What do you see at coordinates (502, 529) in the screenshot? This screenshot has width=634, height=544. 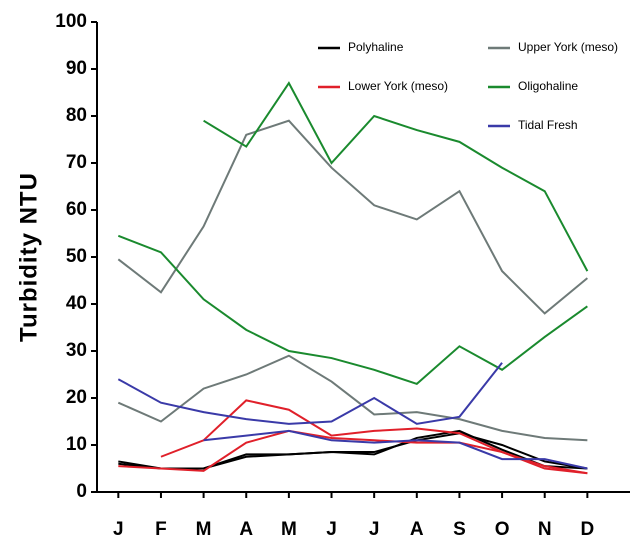 I see `x-tick-label: O` at bounding box center [502, 529].